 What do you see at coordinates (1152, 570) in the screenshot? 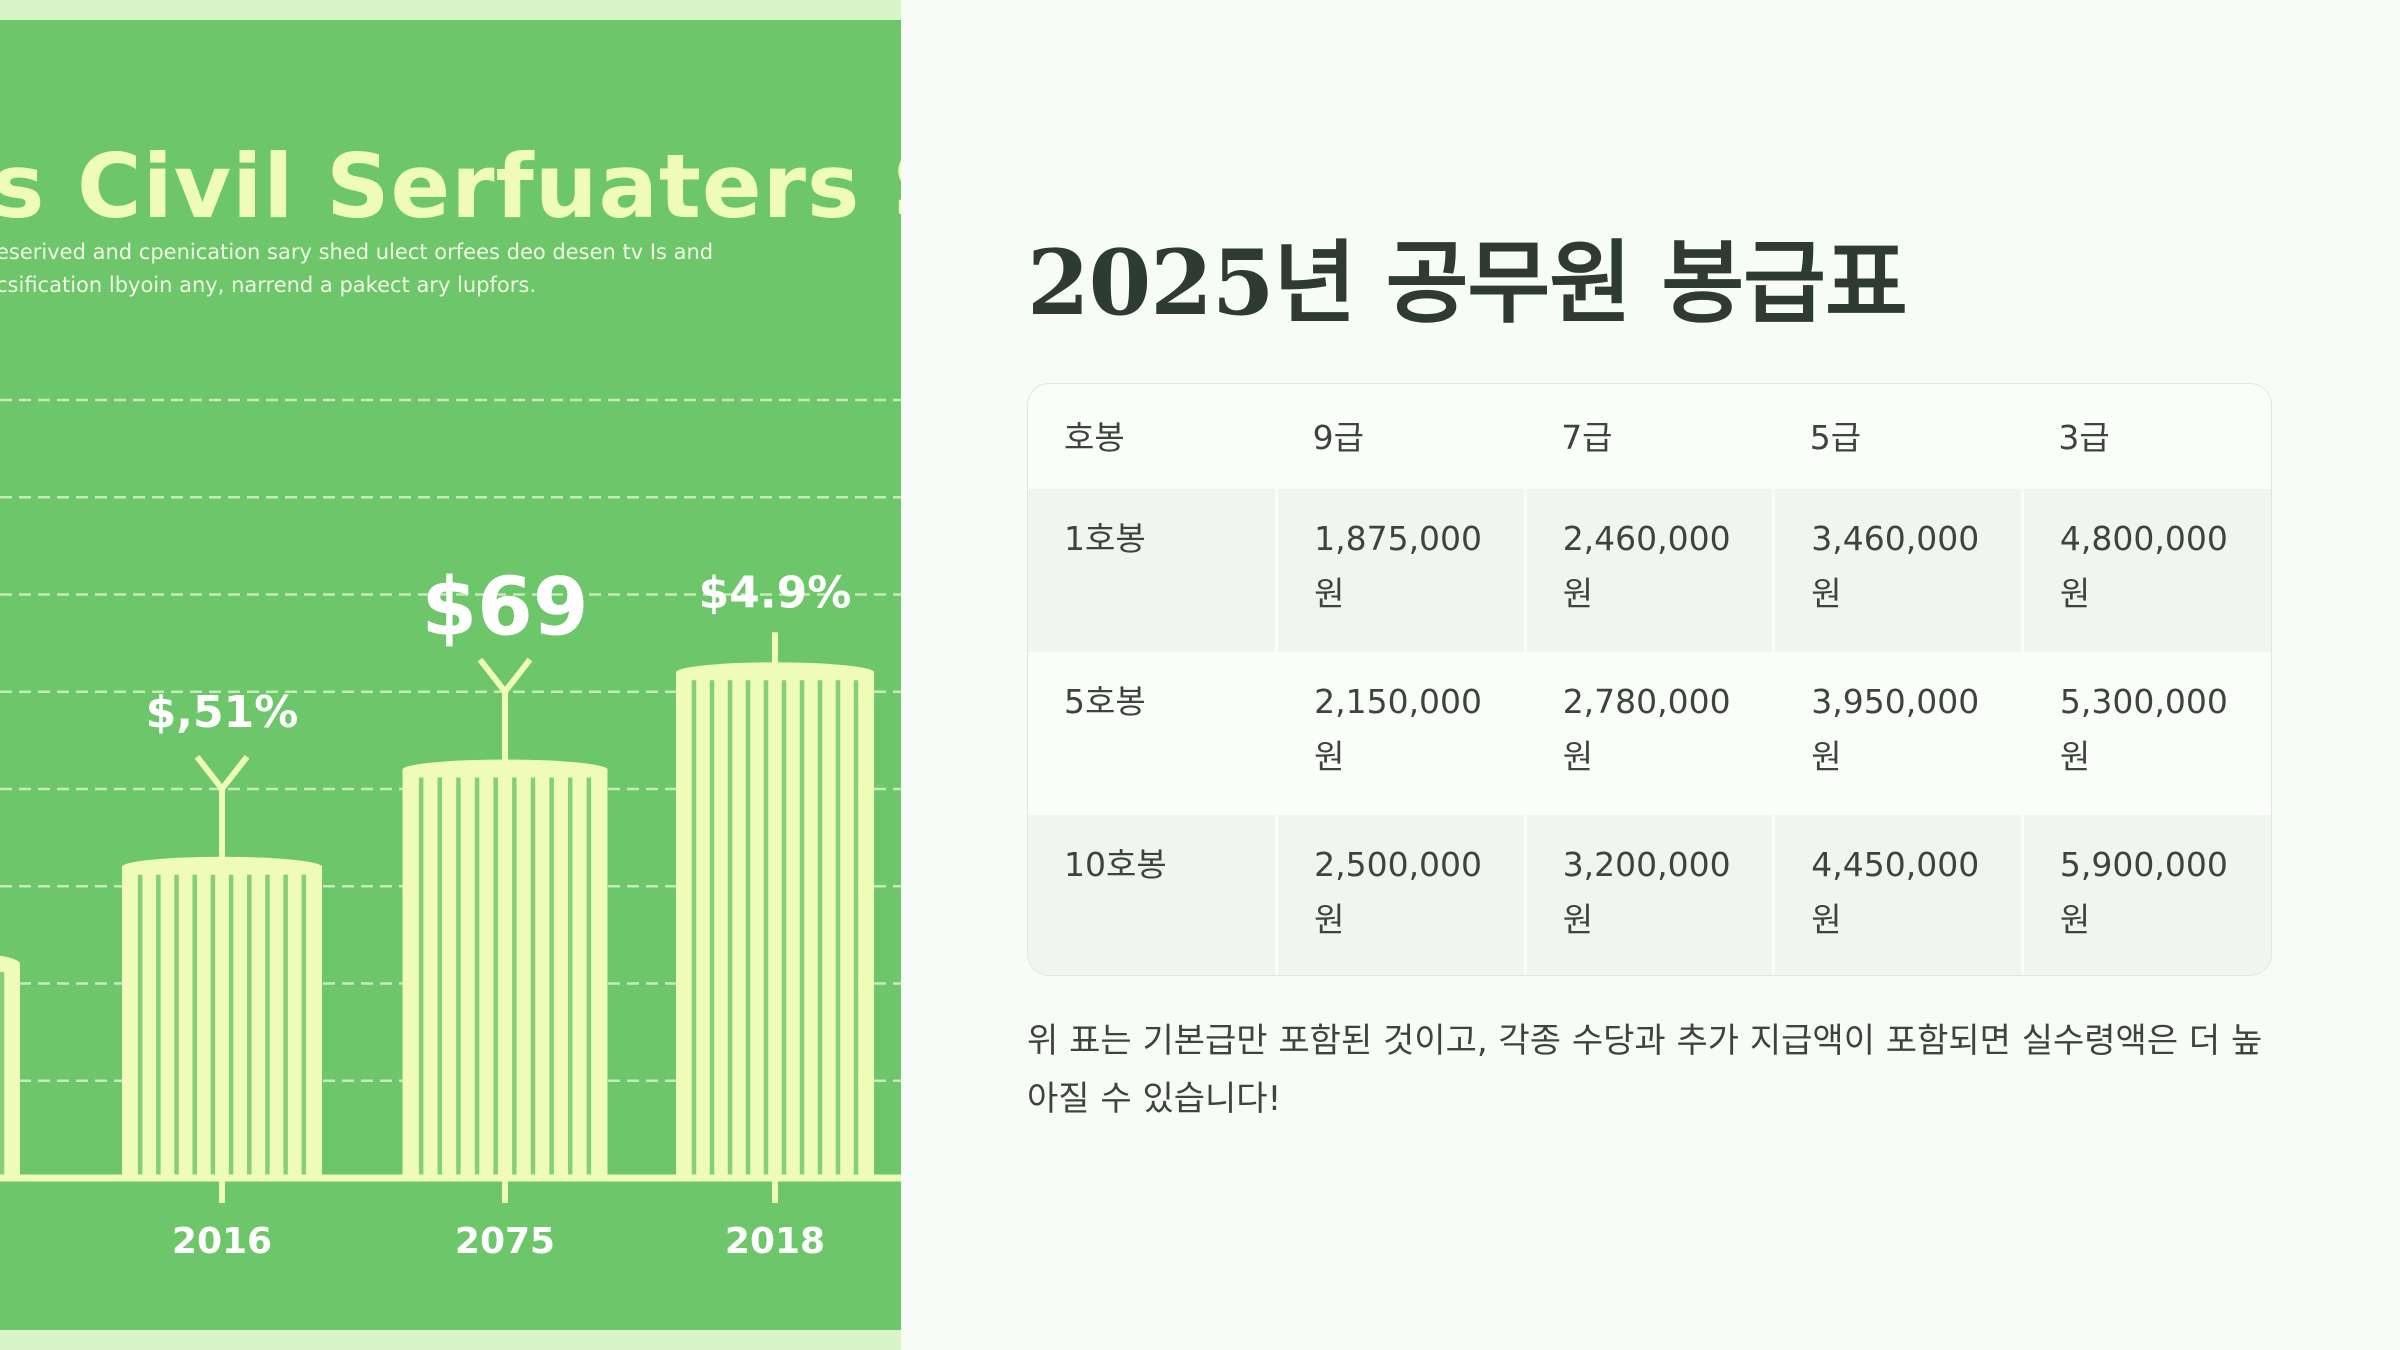
I see `cell-step: 1호봉` at bounding box center [1152, 570].